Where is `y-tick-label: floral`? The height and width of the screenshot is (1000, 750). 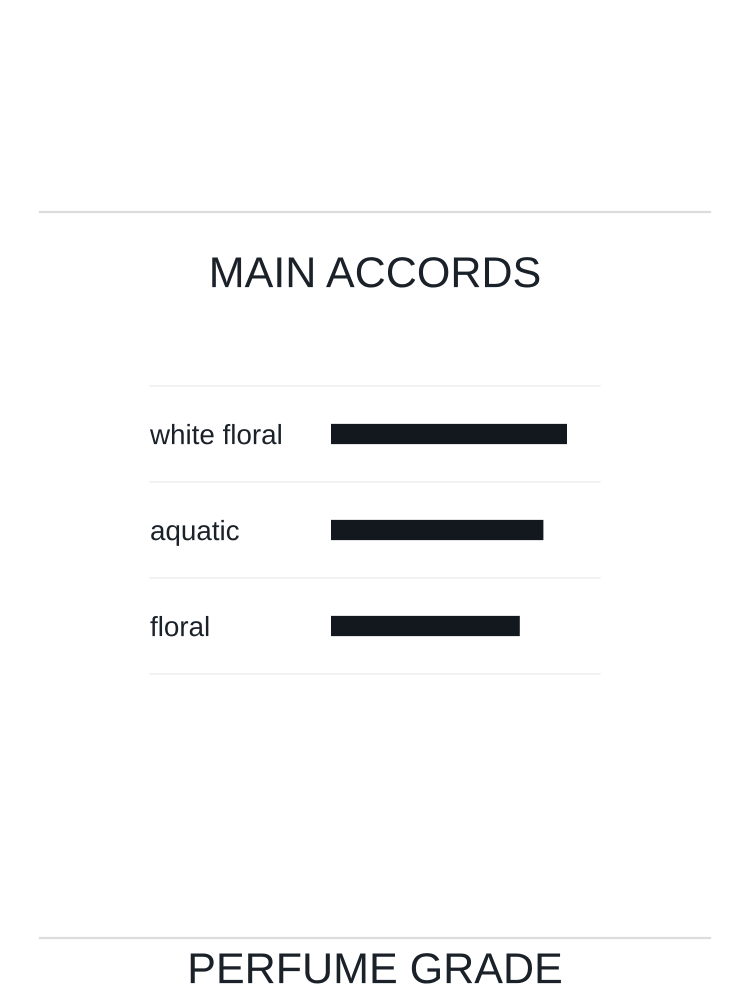
y-tick-label: floral is located at coordinates (179, 626).